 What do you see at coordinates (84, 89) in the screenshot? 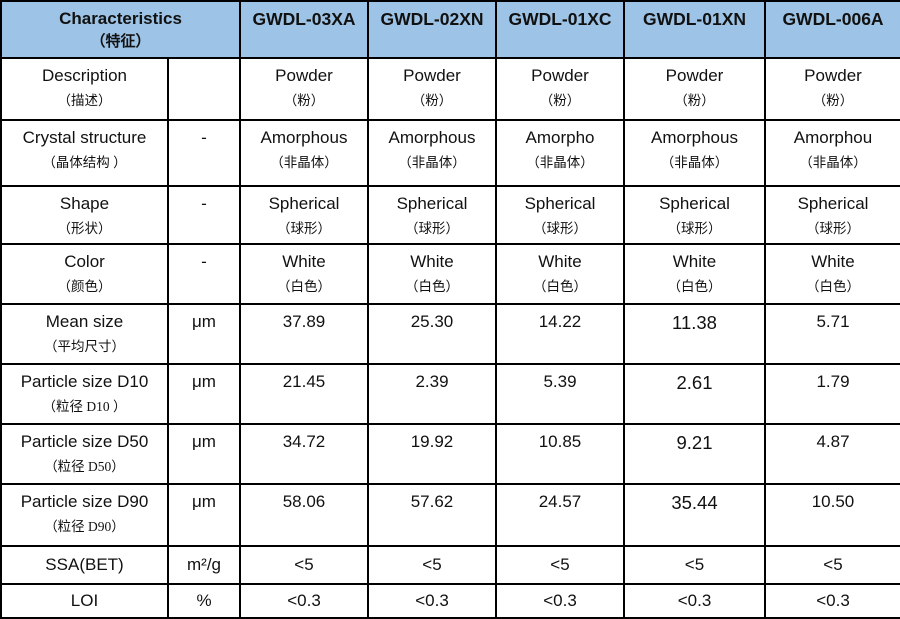
I see `row-label-cell: Description （描述）` at bounding box center [84, 89].